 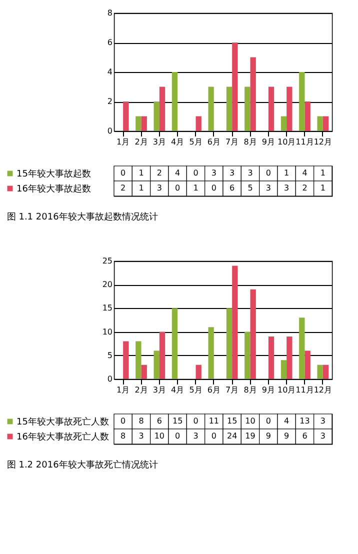 I want to click on data-label: 13, so click(x=305, y=421).